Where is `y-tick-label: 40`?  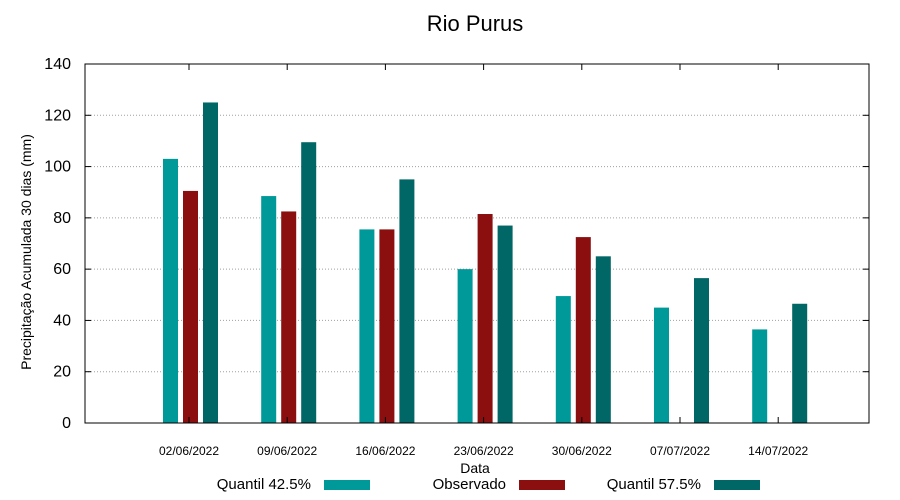
y-tick-label: 40 is located at coordinates (62, 320).